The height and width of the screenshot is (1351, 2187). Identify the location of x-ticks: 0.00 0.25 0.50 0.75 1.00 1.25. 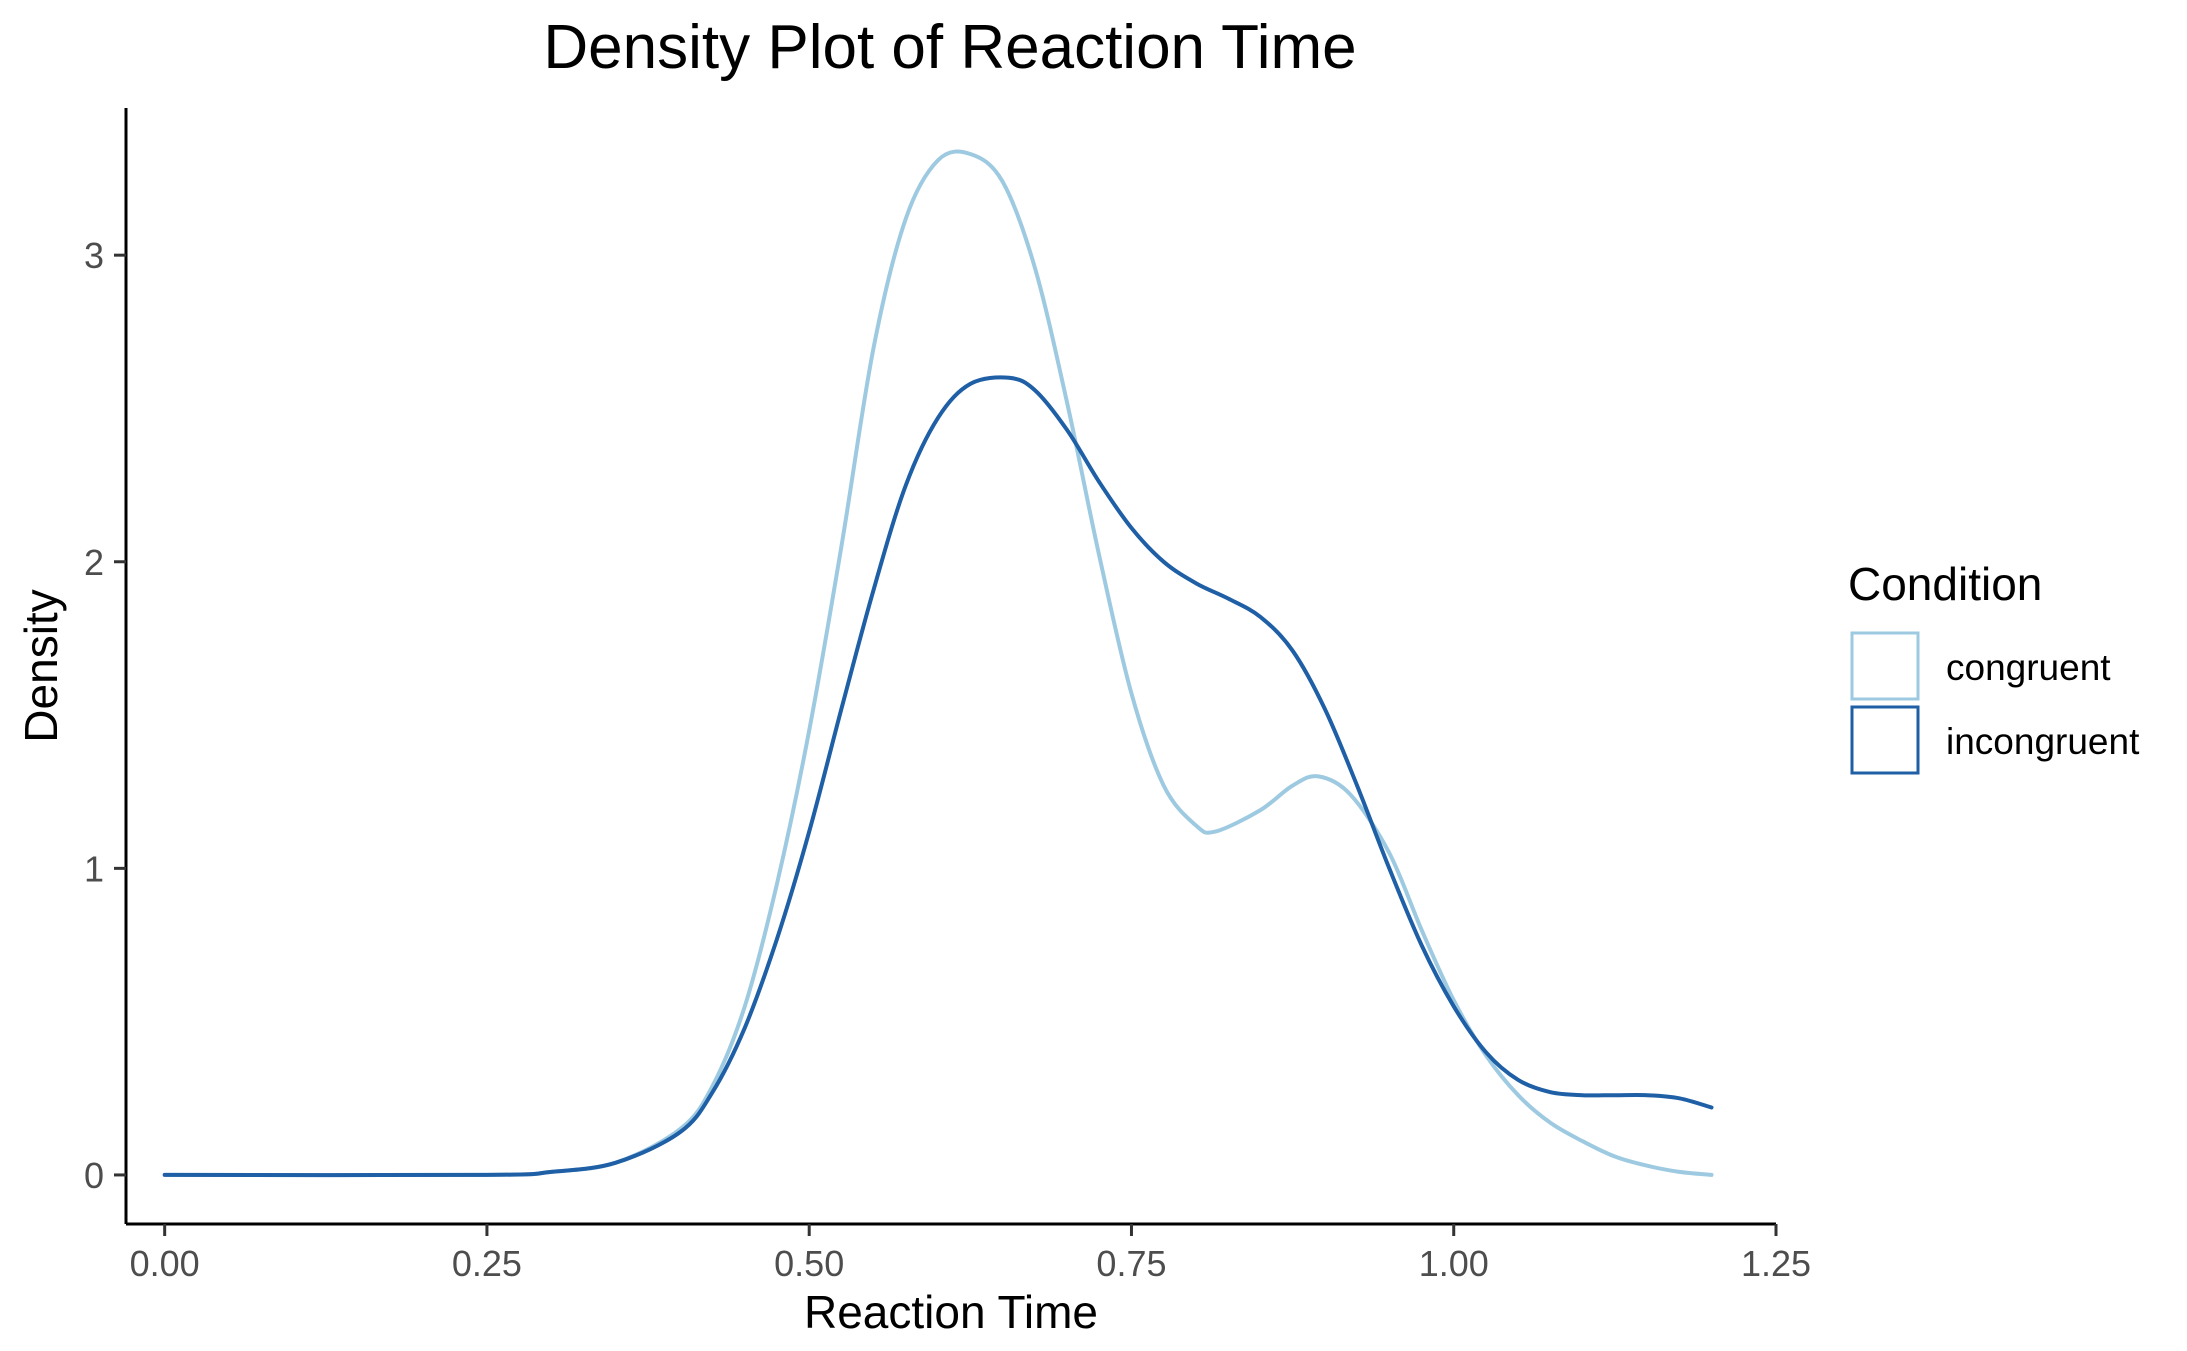
(970, 1254).